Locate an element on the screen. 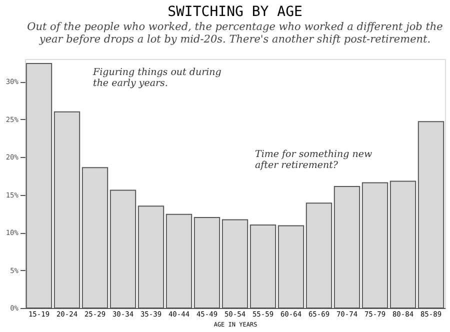 Image resolution: width=450 pixels, height=332 pixels. text: Out of the people who worked, the percentage who worked a different job the is located at coordinates (235, 27).